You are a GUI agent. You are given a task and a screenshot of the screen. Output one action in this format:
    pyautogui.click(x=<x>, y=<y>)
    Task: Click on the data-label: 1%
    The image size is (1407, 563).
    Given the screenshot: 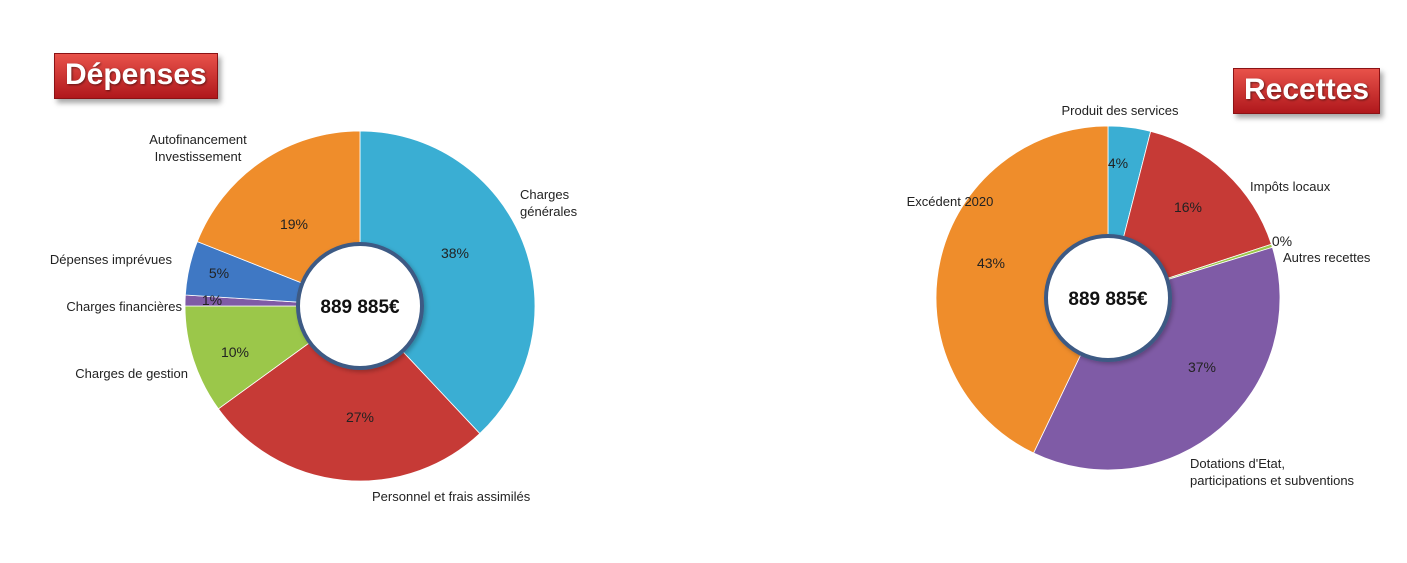 What is the action you would take?
    pyautogui.click(x=212, y=300)
    